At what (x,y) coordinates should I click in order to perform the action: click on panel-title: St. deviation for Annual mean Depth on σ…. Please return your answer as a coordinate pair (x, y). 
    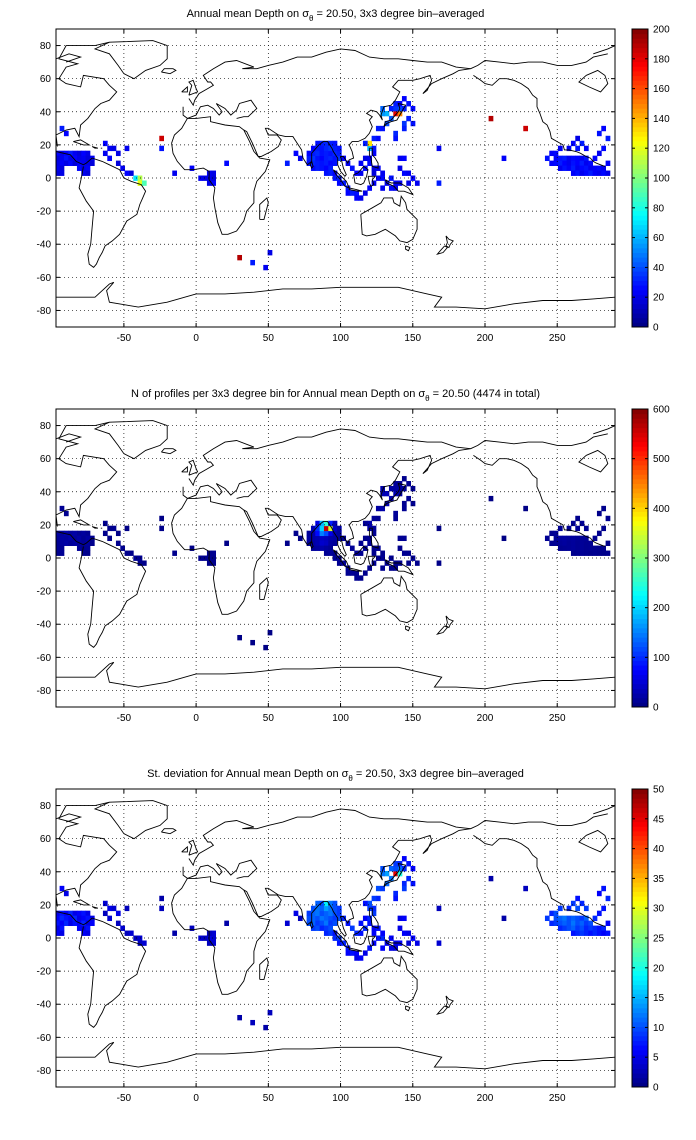
    Looking at the image, I should click on (335, 775).